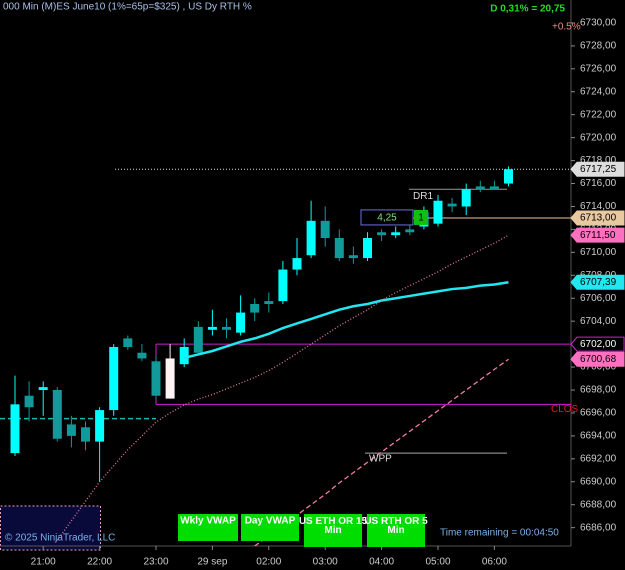 This screenshot has width=625, height=570. Describe the element at coordinates (598, 68) in the screenshot. I see `y-tick-label: 6726,00` at that location.